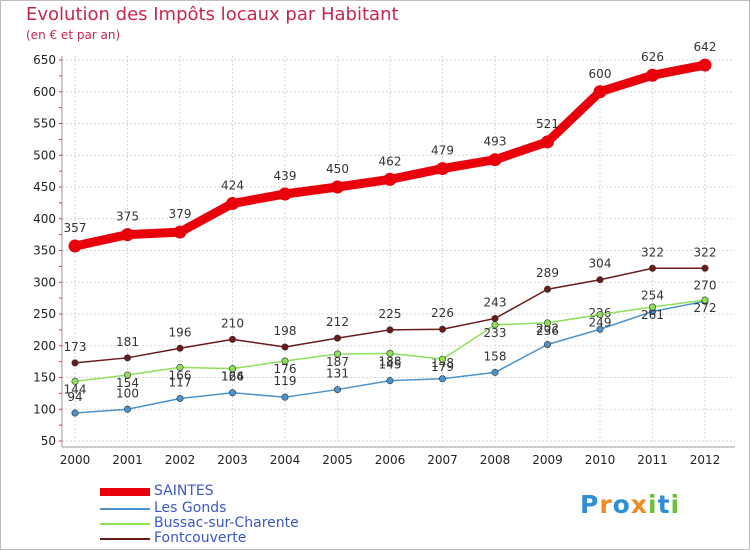 The image size is (750, 550). I want to click on y-tick-label: 450, so click(44, 187).